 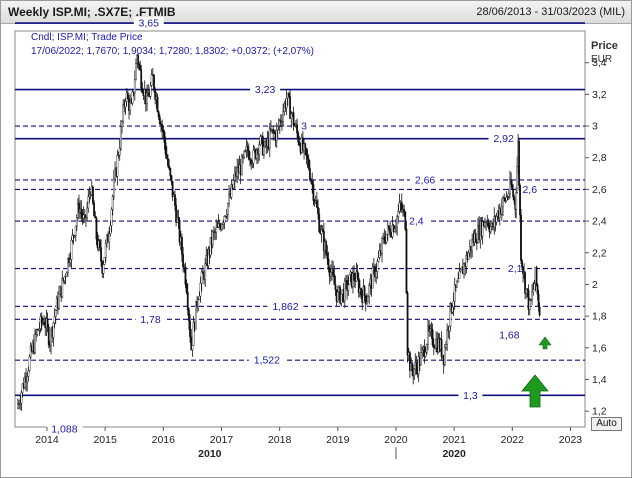 What do you see at coordinates (599, 253) in the screenshot?
I see `y-tick-label: 2,2` at bounding box center [599, 253].